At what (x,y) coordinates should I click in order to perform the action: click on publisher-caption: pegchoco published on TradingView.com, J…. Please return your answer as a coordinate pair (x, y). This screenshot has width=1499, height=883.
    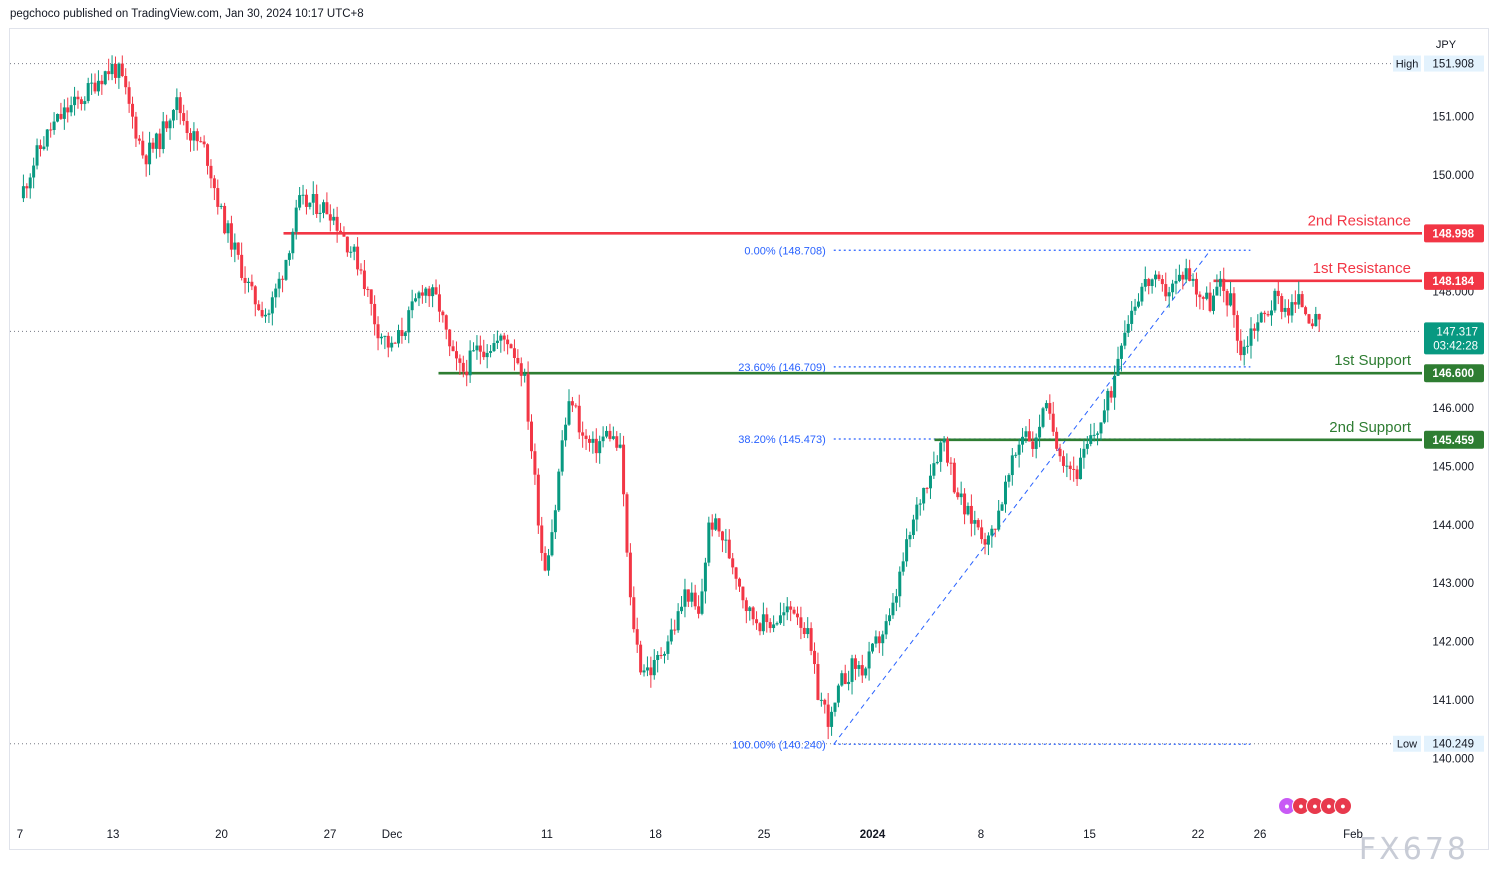
    Looking at the image, I should click on (187, 14).